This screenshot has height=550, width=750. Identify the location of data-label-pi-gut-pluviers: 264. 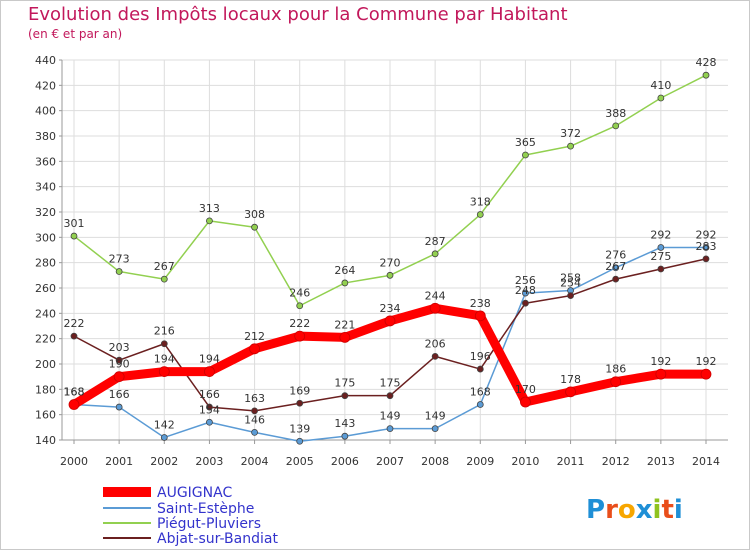
(344, 270).